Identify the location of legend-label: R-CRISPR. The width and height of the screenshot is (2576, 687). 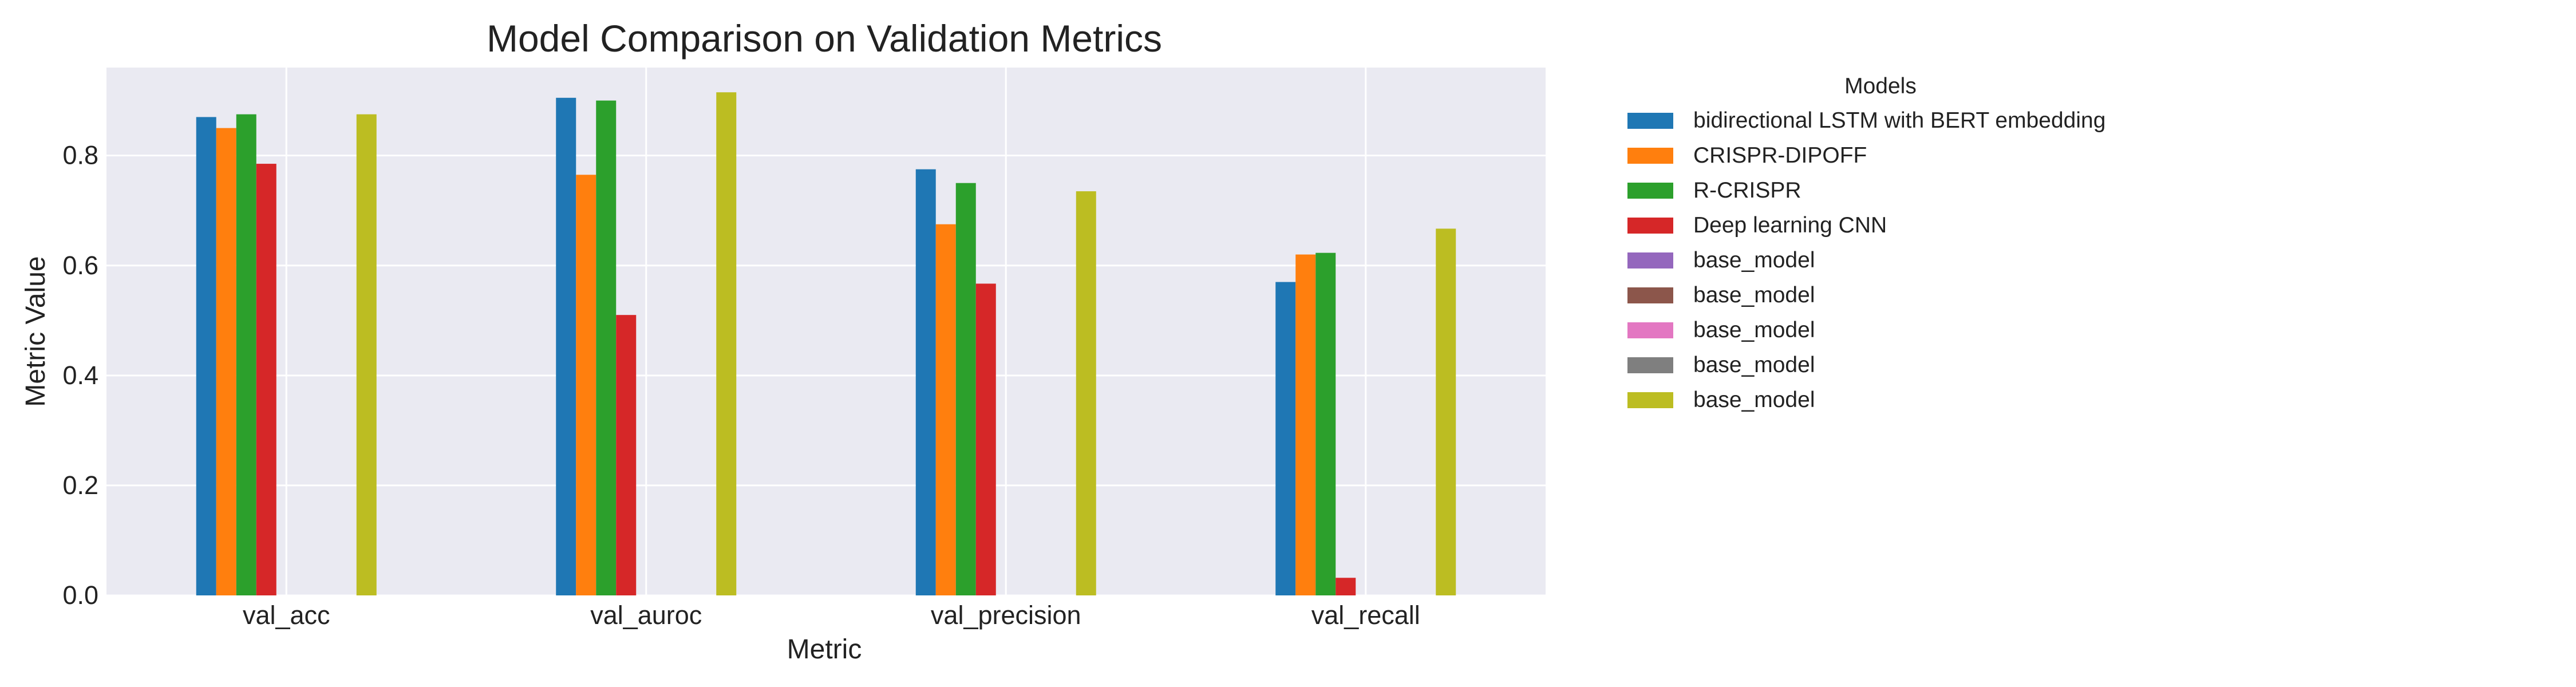
(1747, 190).